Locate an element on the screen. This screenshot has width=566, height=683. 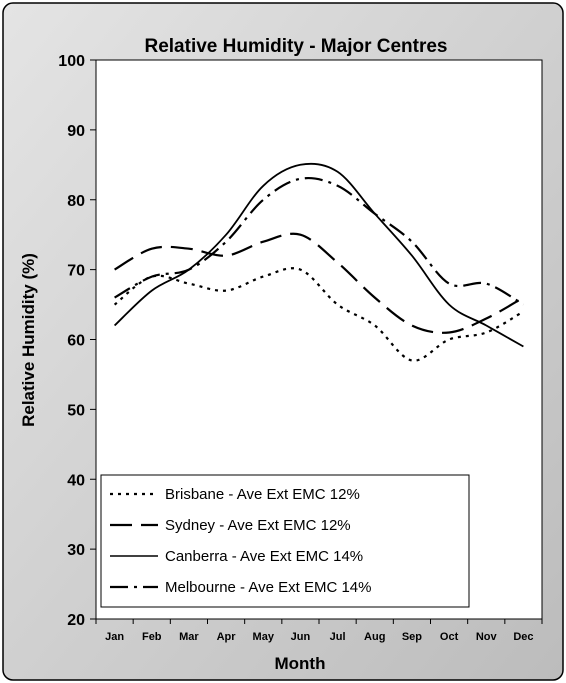
x-tick-label: Nov is located at coordinates (487, 637).